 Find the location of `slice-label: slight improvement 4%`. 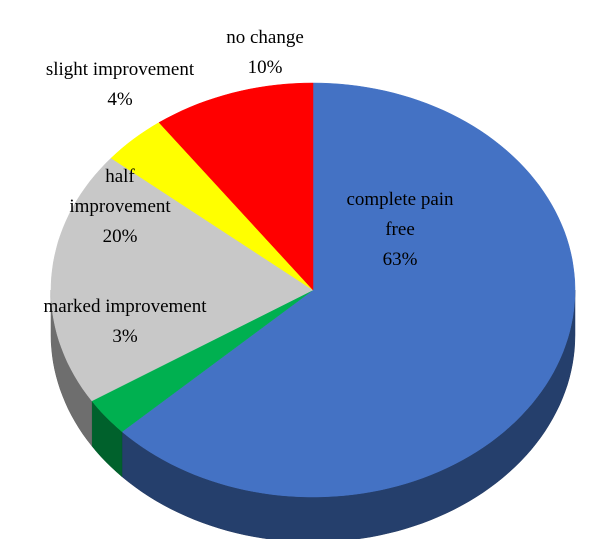

slice-label: slight improvement 4% is located at coordinates (120, 85).